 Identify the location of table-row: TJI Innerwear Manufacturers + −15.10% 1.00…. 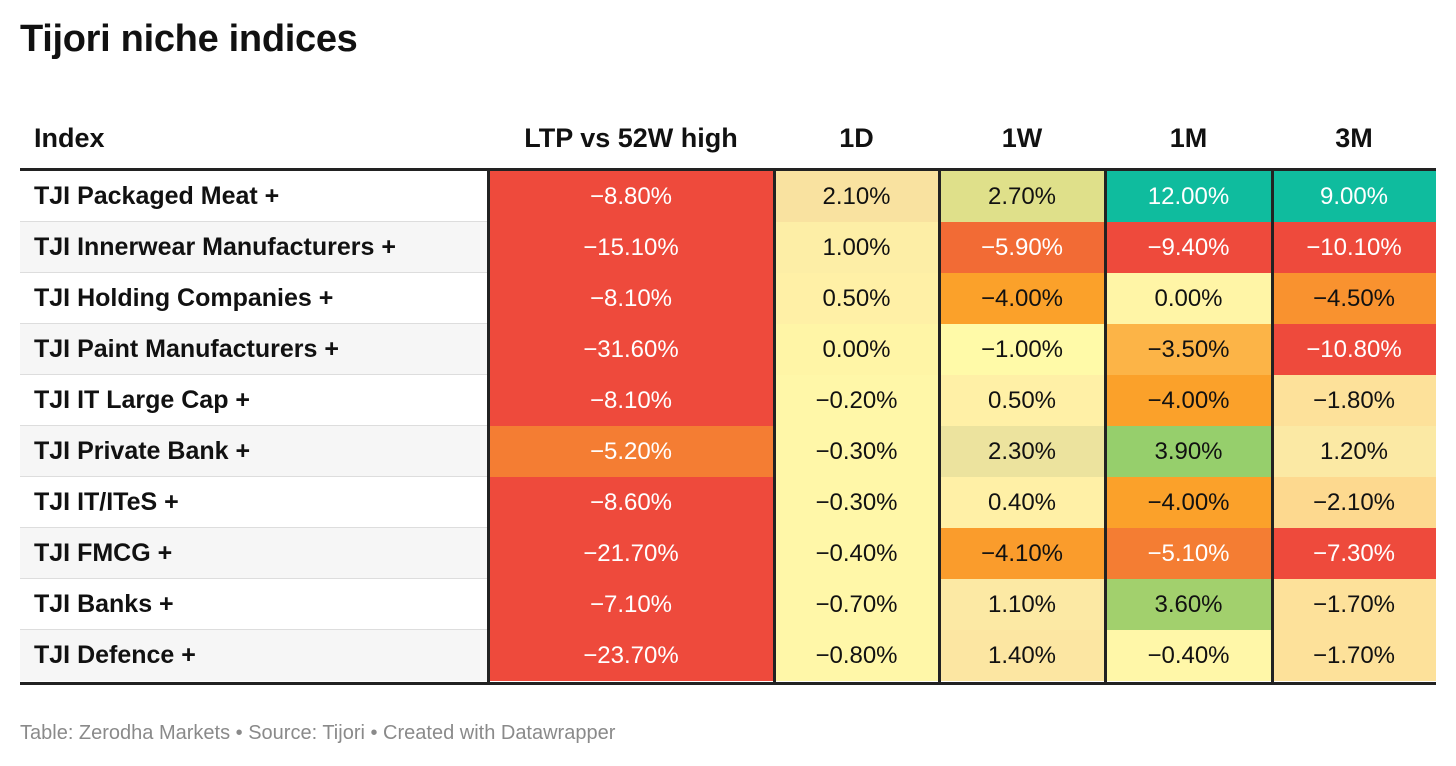
(728, 247).